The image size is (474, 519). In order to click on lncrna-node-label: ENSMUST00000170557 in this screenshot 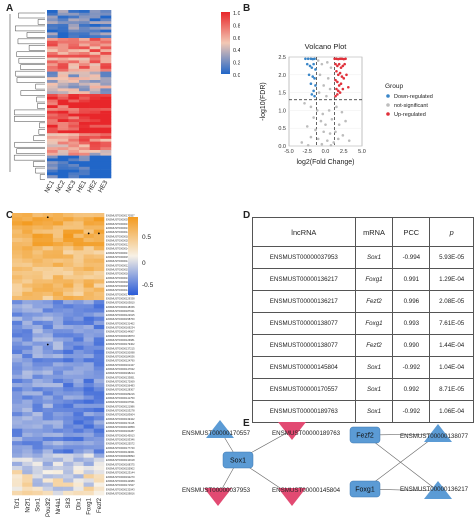, I will do `click(216, 433)`.